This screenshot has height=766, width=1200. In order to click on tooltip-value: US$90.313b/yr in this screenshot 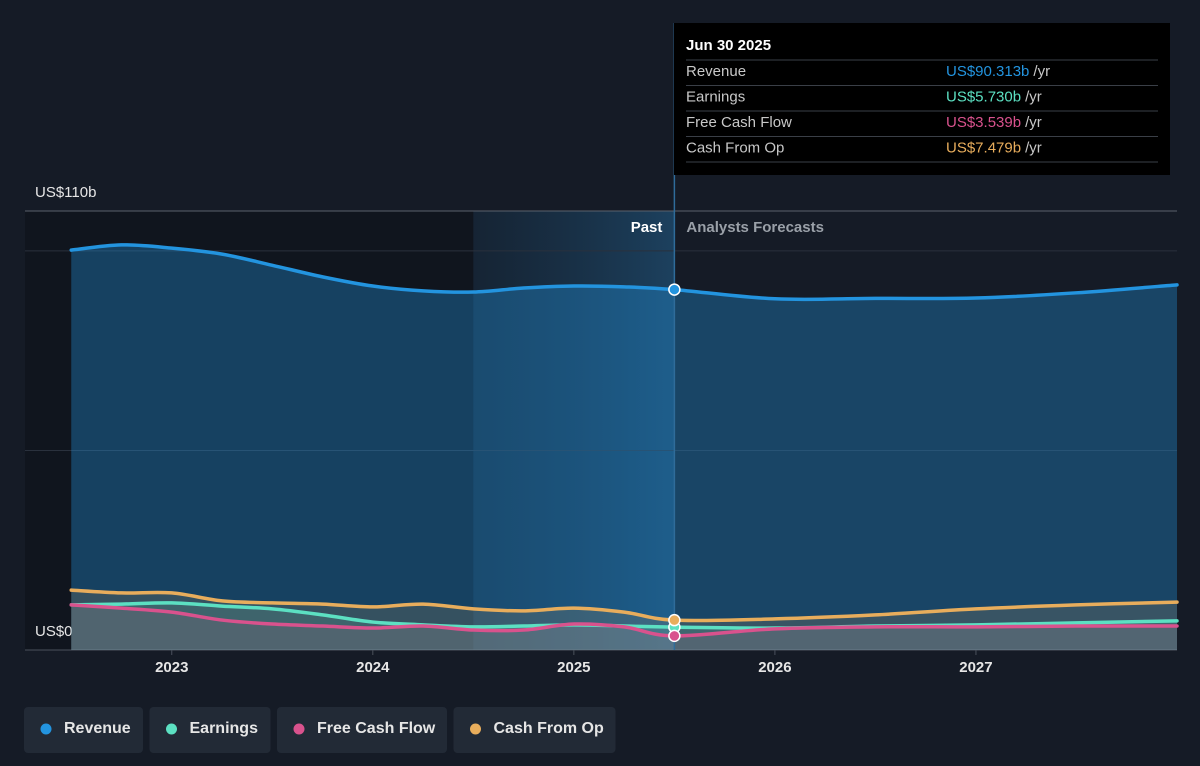, I will do `click(998, 71)`.